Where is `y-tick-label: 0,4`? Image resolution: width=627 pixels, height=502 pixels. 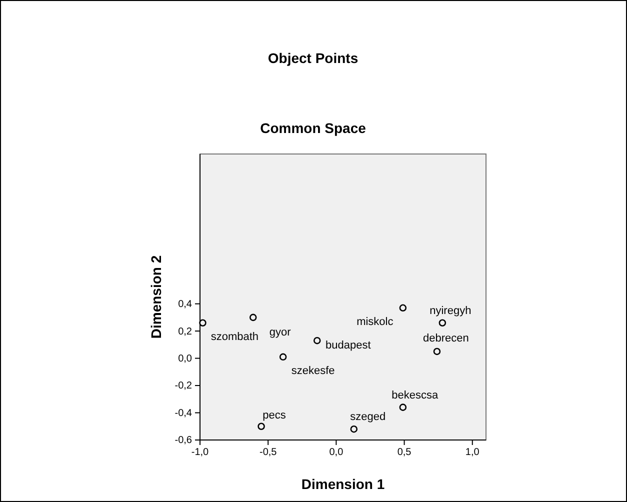 y-tick-label: 0,4 is located at coordinates (185, 304).